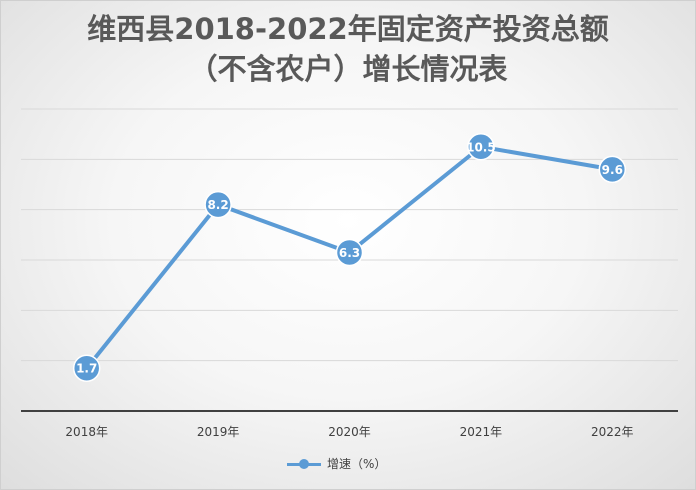 The image size is (696, 490). I want to click on chart-title-line-1: 维西县2018-2022年固定资产投资总额, so click(348, 29).